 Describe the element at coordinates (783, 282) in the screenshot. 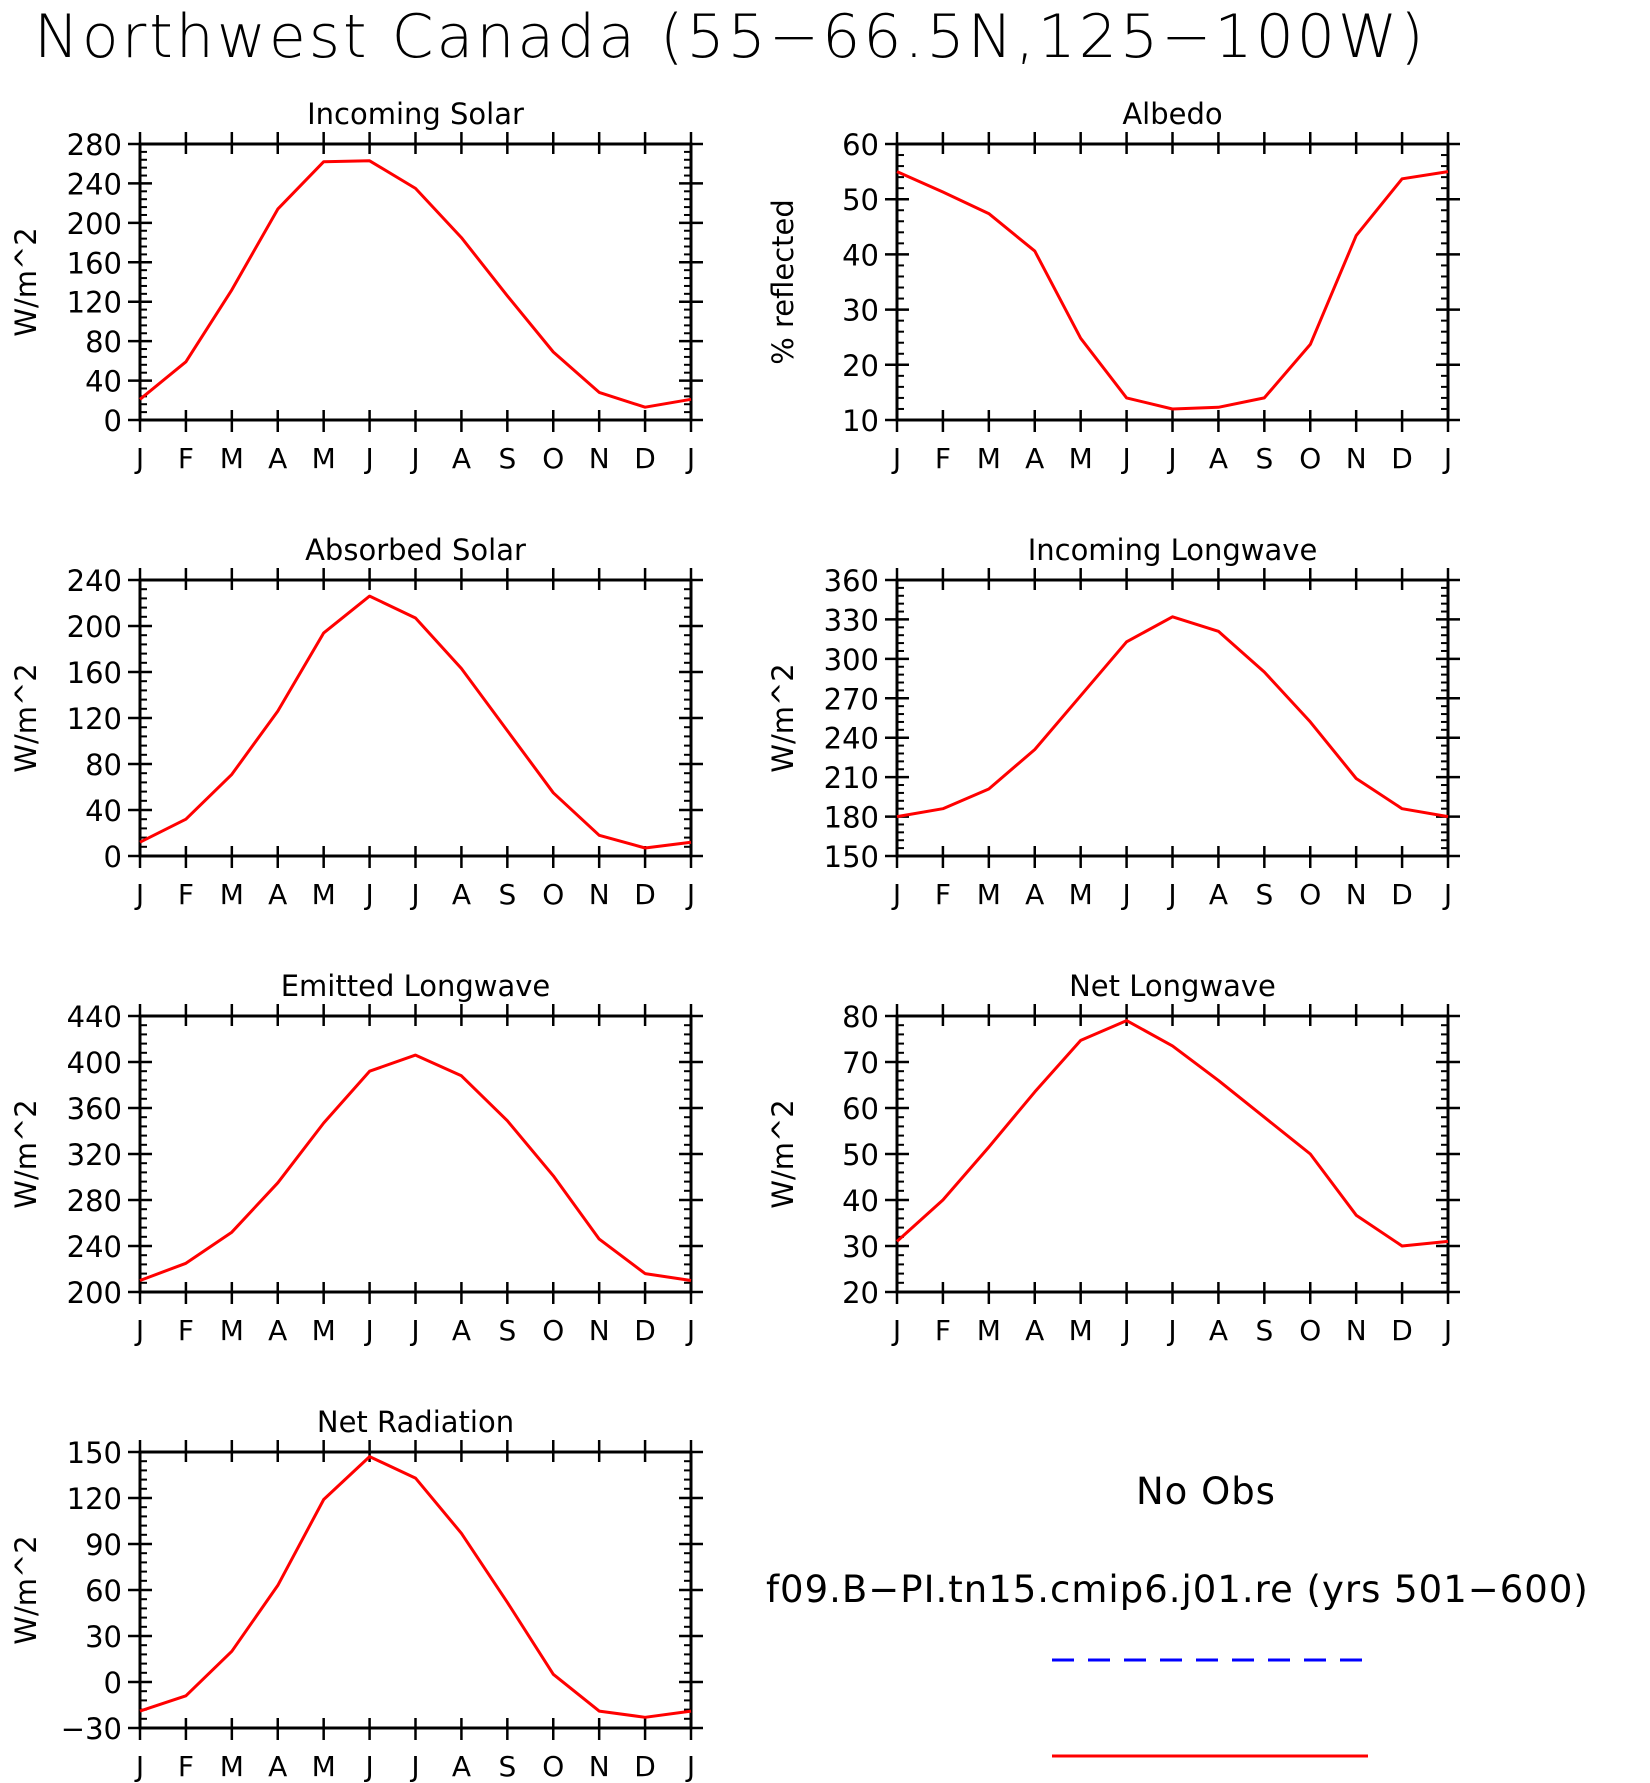

I see `y-axis-label: % reflected` at that location.